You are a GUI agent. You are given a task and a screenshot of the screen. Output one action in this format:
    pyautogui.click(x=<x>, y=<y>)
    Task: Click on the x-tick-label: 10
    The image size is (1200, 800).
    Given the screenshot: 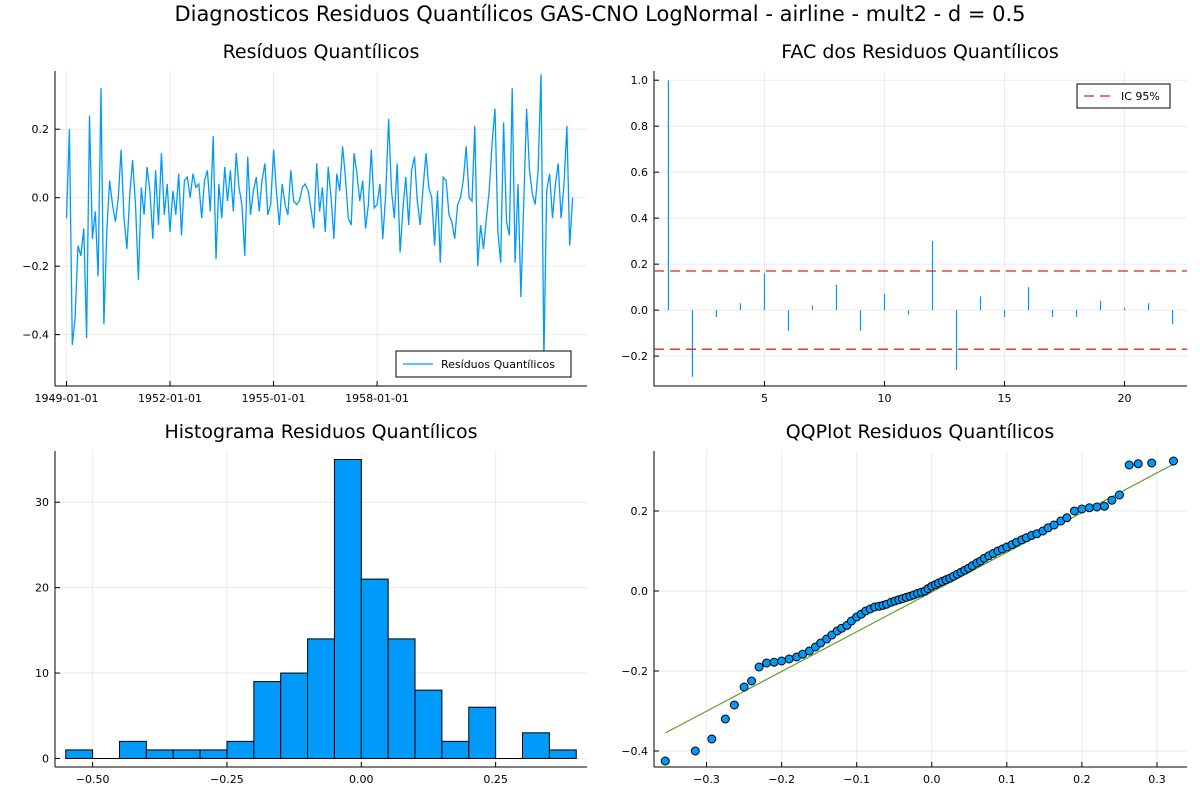 What is the action you would take?
    pyautogui.click(x=884, y=398)
    